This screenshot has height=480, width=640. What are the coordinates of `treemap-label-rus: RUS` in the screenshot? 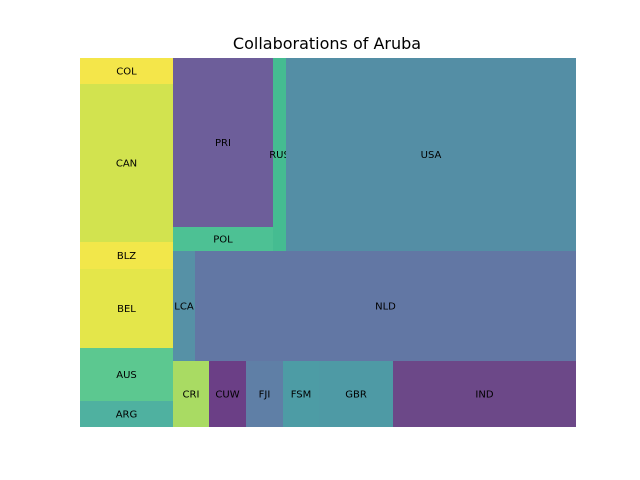 It's located at (279, 155).